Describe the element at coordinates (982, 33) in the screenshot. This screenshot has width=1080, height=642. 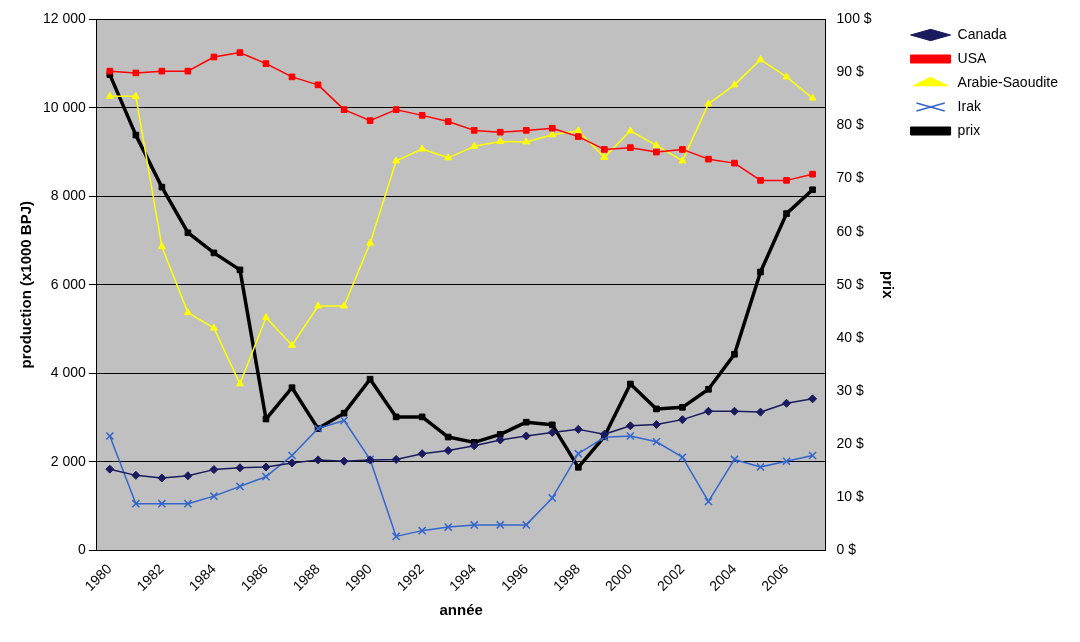
I see `legend-label: Canada` at that location.